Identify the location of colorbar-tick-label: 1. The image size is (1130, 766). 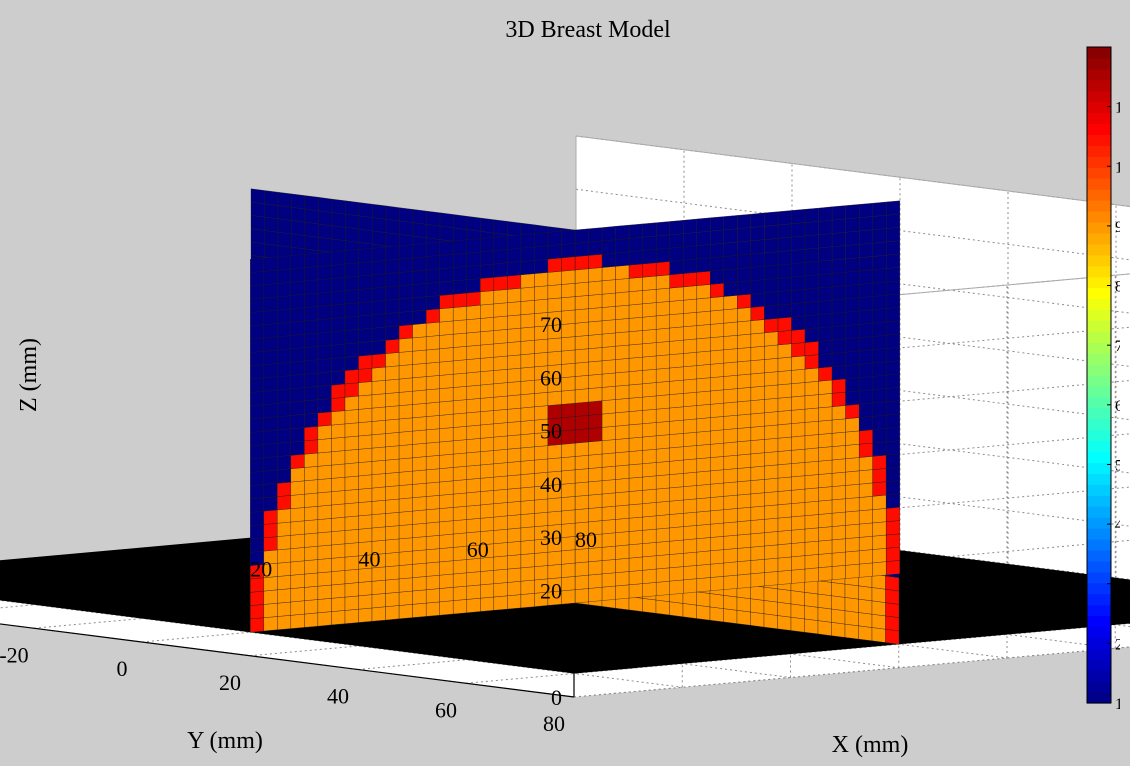
(1119, 704).